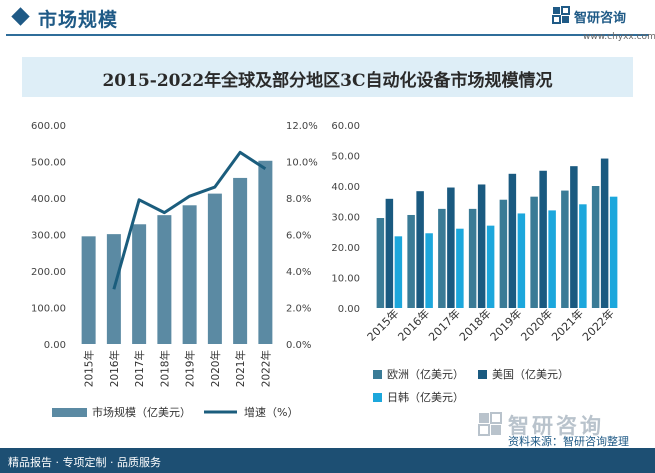 This screenshot has width=655, height=473. Describe the element at coordinates (302, 163) in the screenshot. I see `right-axis-tick-label: 10.0%` at that location.